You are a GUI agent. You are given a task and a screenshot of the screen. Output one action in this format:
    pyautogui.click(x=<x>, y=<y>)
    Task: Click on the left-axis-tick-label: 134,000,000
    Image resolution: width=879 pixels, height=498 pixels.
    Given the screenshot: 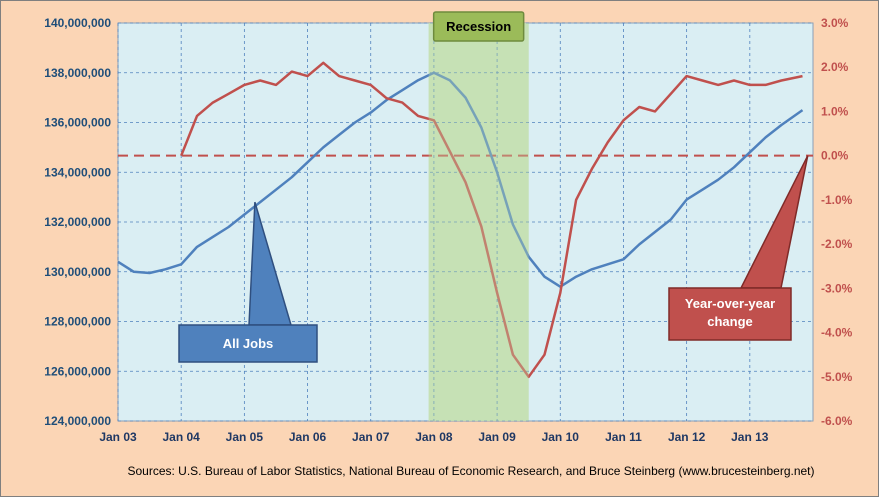 What is the action you would take?
    pyautogui.click(x=77, y=172)
    